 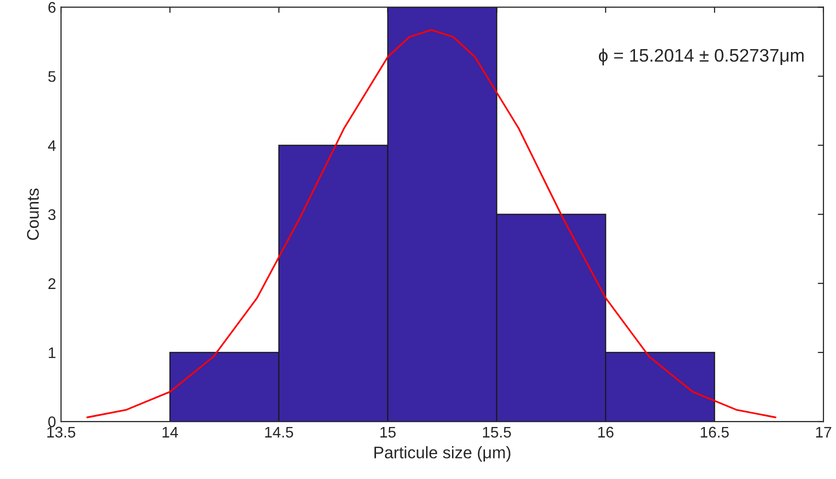 I want to click on y-tick-label: 0, so click(x=52, y=422).